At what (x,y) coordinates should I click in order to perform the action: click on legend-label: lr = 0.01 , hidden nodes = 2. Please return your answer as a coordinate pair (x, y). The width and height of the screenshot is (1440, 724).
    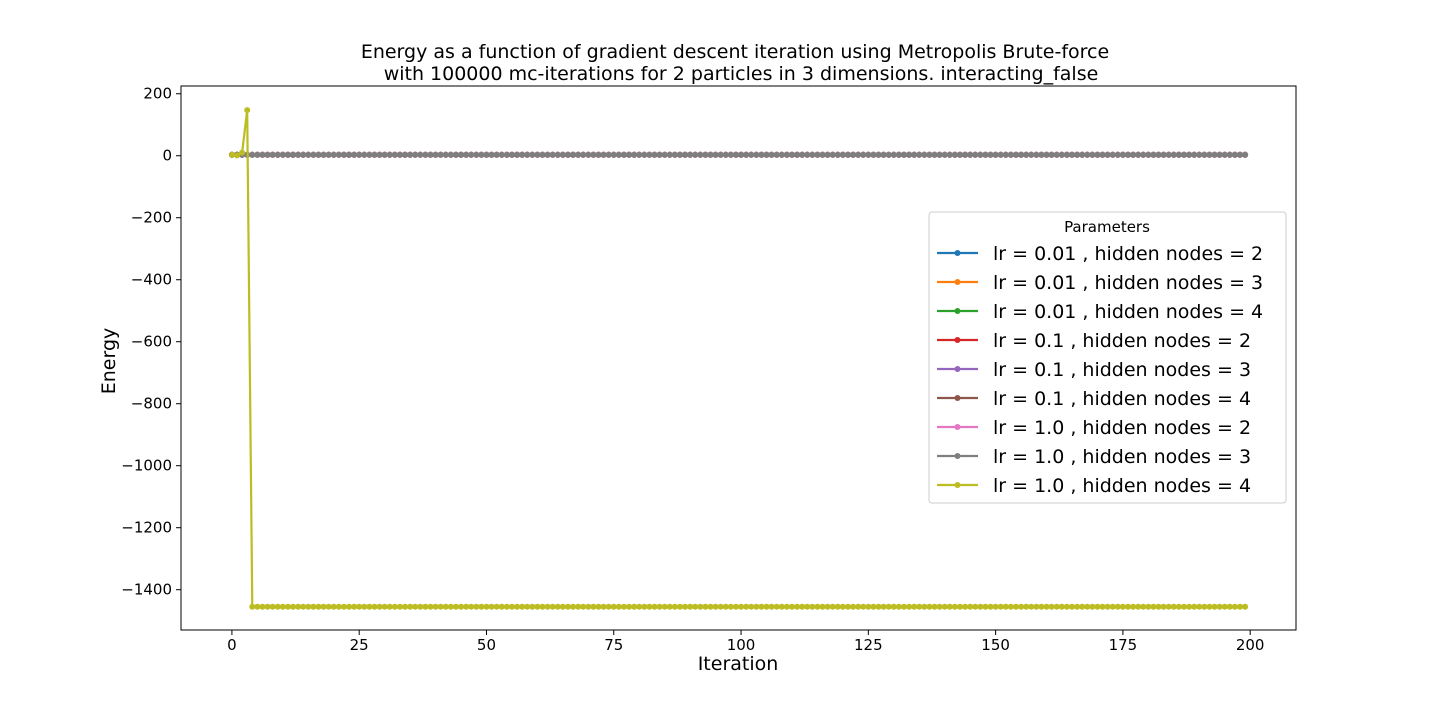
    Looking at the image, I should click on (1128, 254).